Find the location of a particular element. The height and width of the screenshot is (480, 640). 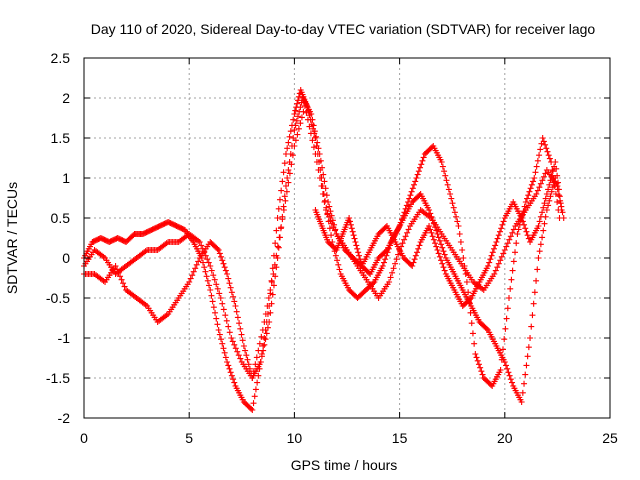

y-tick-label: 2 is located at coordinates (66, 98).